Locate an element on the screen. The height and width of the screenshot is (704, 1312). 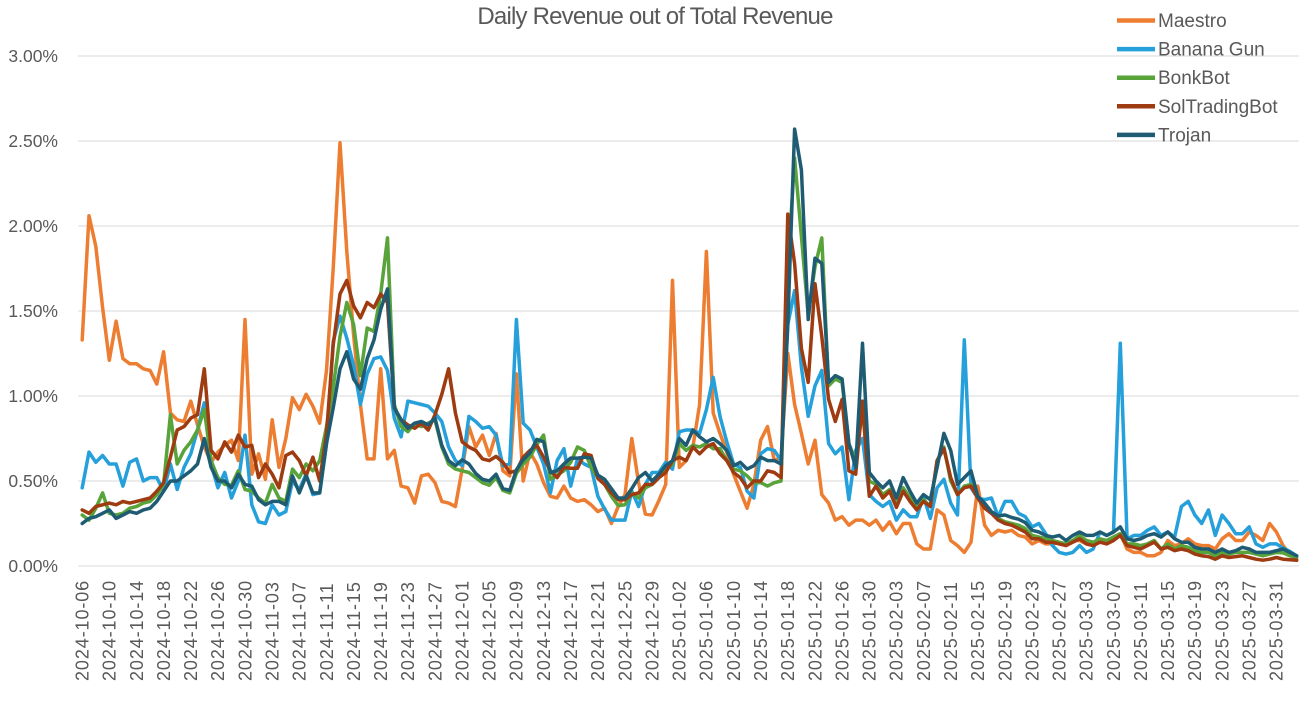
svg-text: 2024-11-19 is located at coordinates (381, 631).